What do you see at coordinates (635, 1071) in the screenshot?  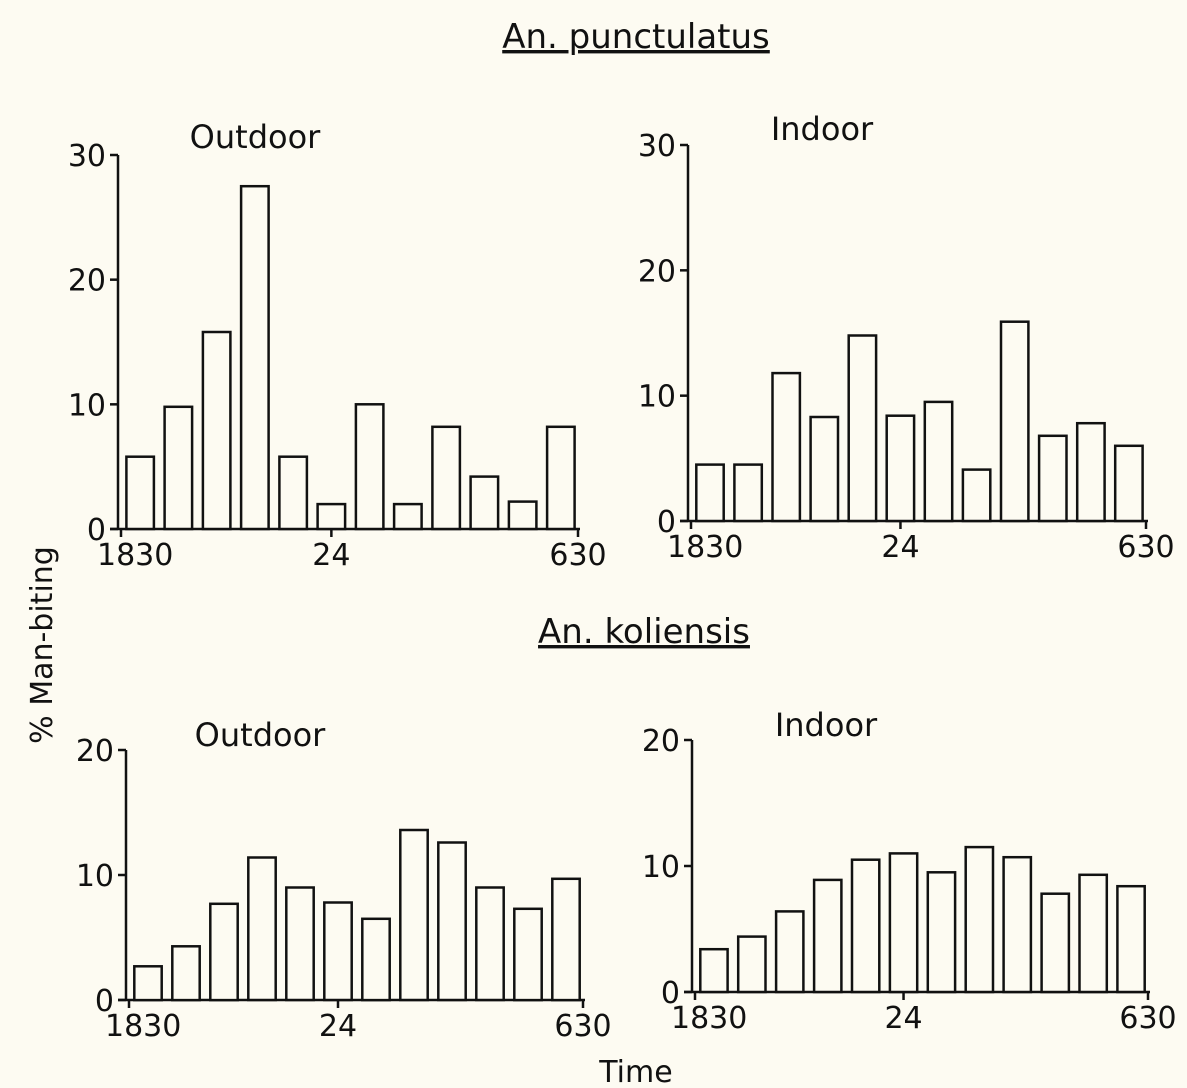 I see `x-axis-label: Time` at bounding box center [635, 1071].